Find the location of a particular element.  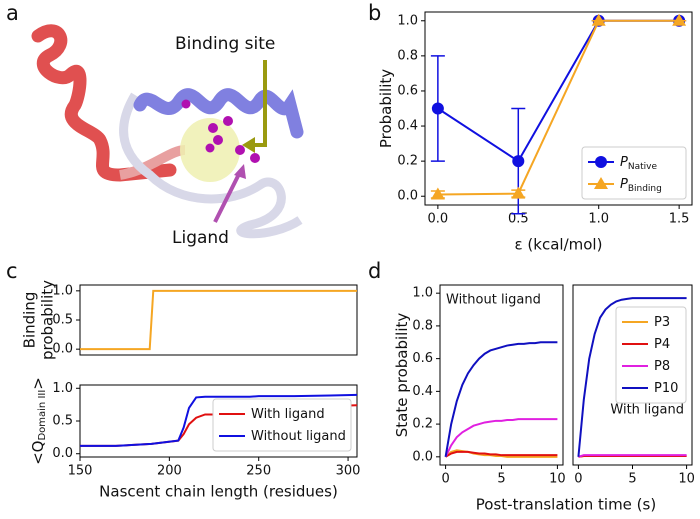

x-axis-label: Post-translation time (s) is located at coordinates (566, 505).